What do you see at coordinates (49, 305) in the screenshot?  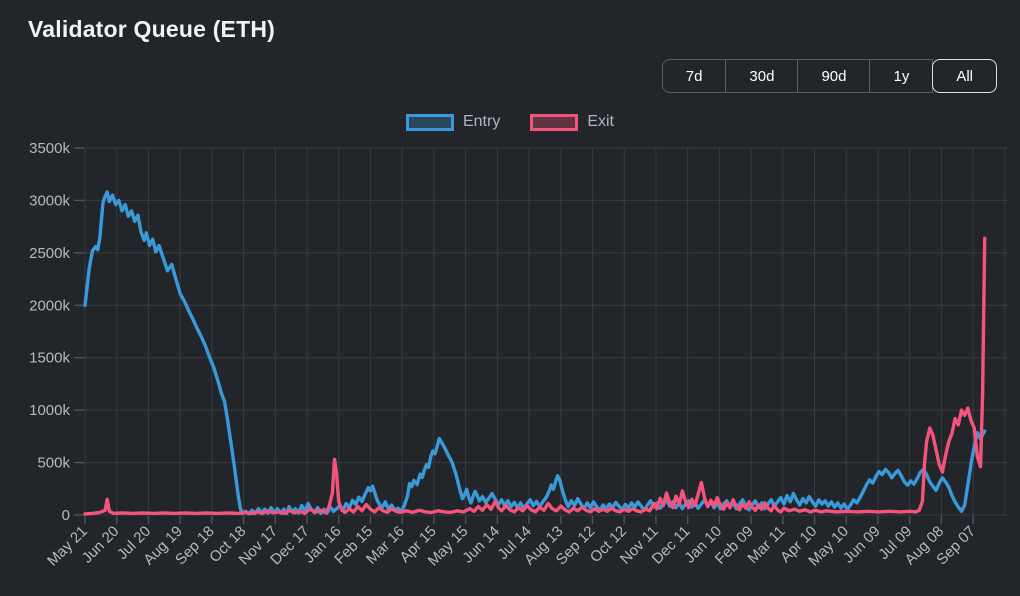 I see `y-axis-tick-label: 2000k` at bounding box center [49, 305].